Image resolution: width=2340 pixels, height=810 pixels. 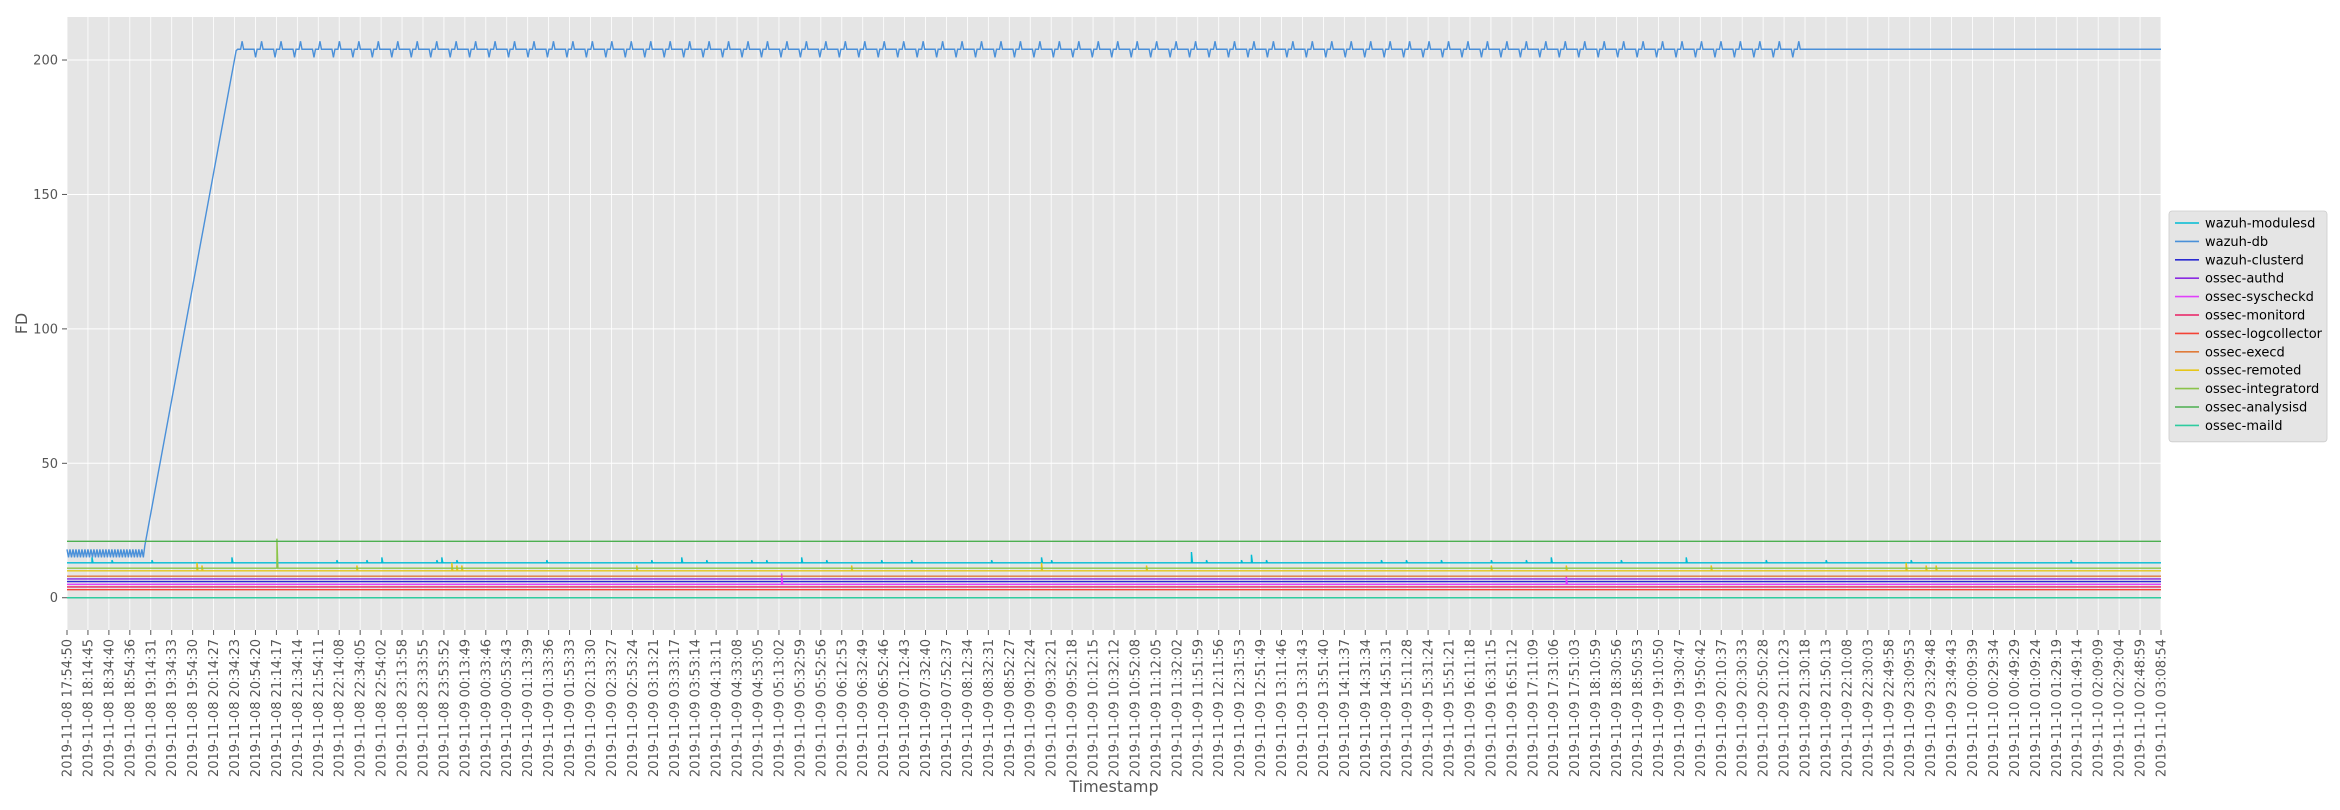 What do you see at coordinates (905, 708) in the screenshot?
I see `x-tick-label: 2019-11-09 07:12:43` at bounding box center [905, 708].